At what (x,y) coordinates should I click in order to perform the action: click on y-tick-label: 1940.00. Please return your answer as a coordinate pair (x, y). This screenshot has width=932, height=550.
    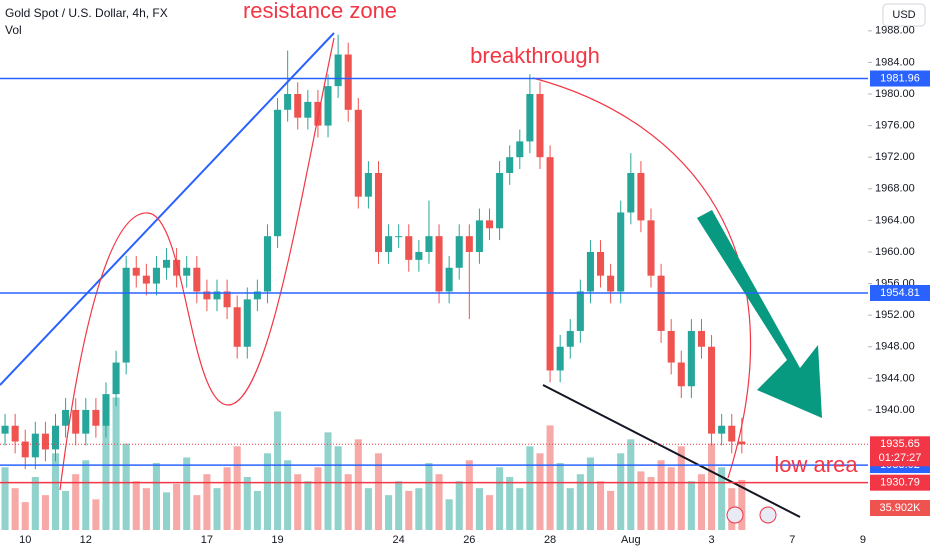
    Looking at the image, I should click on (895, 410).